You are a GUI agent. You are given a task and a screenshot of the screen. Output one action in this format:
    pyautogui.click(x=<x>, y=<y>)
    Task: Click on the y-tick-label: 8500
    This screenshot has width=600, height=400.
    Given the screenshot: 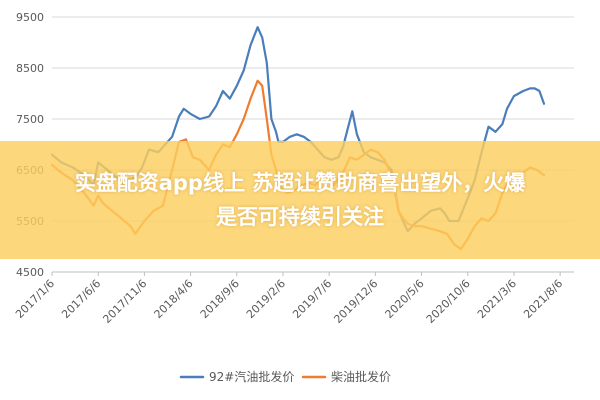 What is the action you would take?
    pyautogui.click(x=30, y=68)
    